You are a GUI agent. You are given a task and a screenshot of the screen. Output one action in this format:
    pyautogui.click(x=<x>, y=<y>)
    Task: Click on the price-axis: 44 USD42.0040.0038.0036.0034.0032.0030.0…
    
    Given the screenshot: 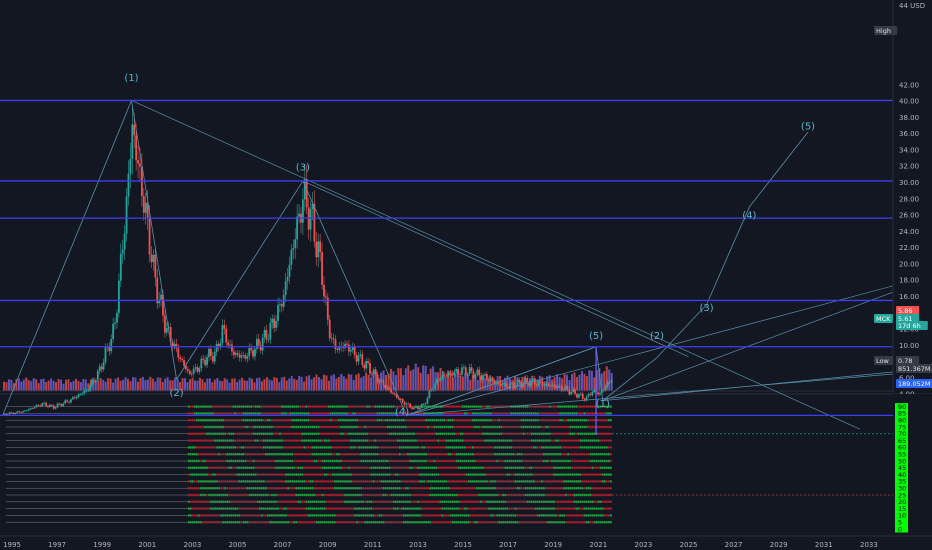 What is the action you would take?
    pyautogui.click(x=912, y=207)
    